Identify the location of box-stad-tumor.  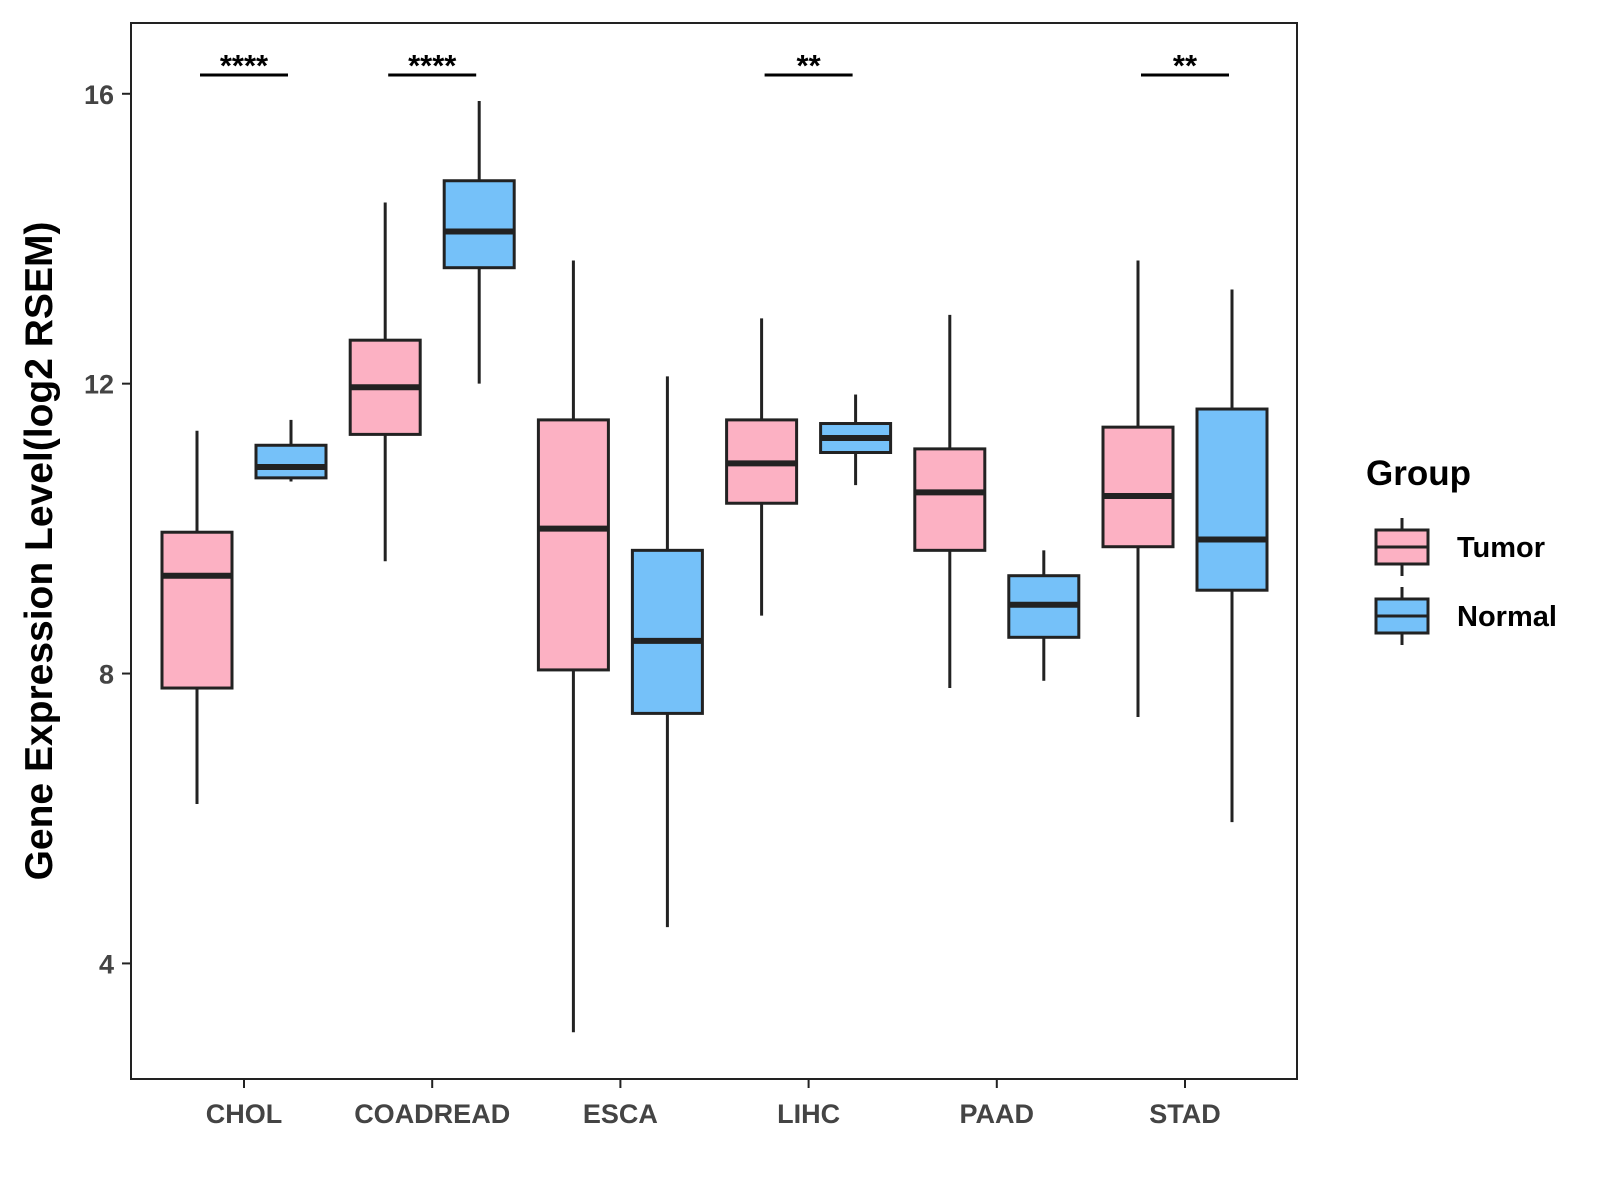
(1138, 489).